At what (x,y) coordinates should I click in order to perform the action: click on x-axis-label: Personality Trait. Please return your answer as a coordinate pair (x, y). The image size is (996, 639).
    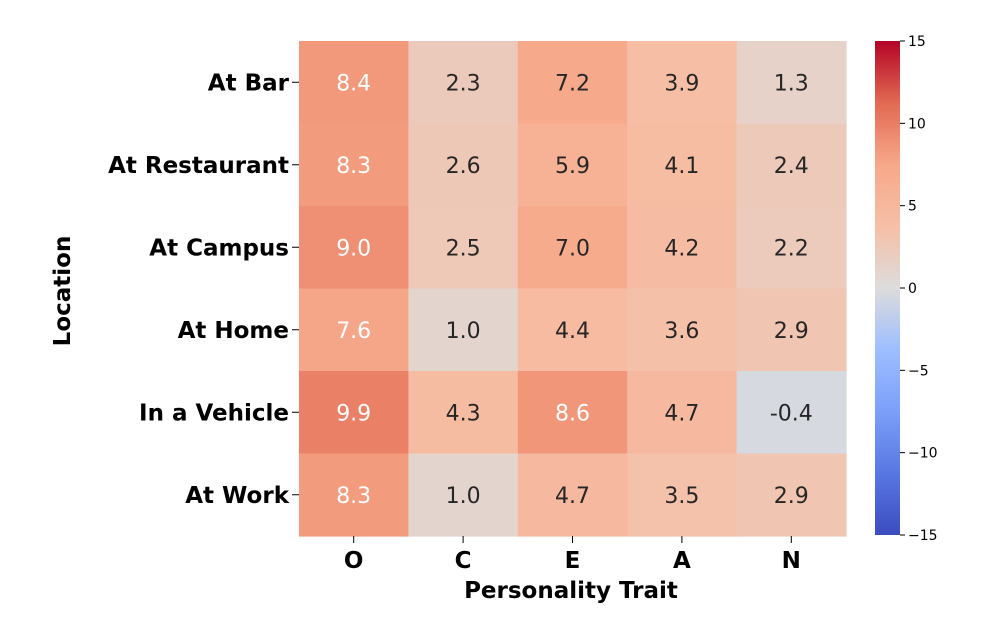
    Looking at the image, I should click on (571, 591).